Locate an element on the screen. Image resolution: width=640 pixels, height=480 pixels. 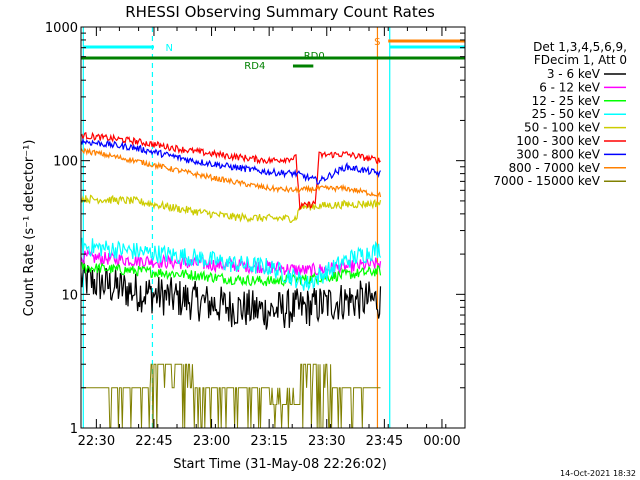
legend-entry: 6 - 12 keV is located at coordinates (570, 87).